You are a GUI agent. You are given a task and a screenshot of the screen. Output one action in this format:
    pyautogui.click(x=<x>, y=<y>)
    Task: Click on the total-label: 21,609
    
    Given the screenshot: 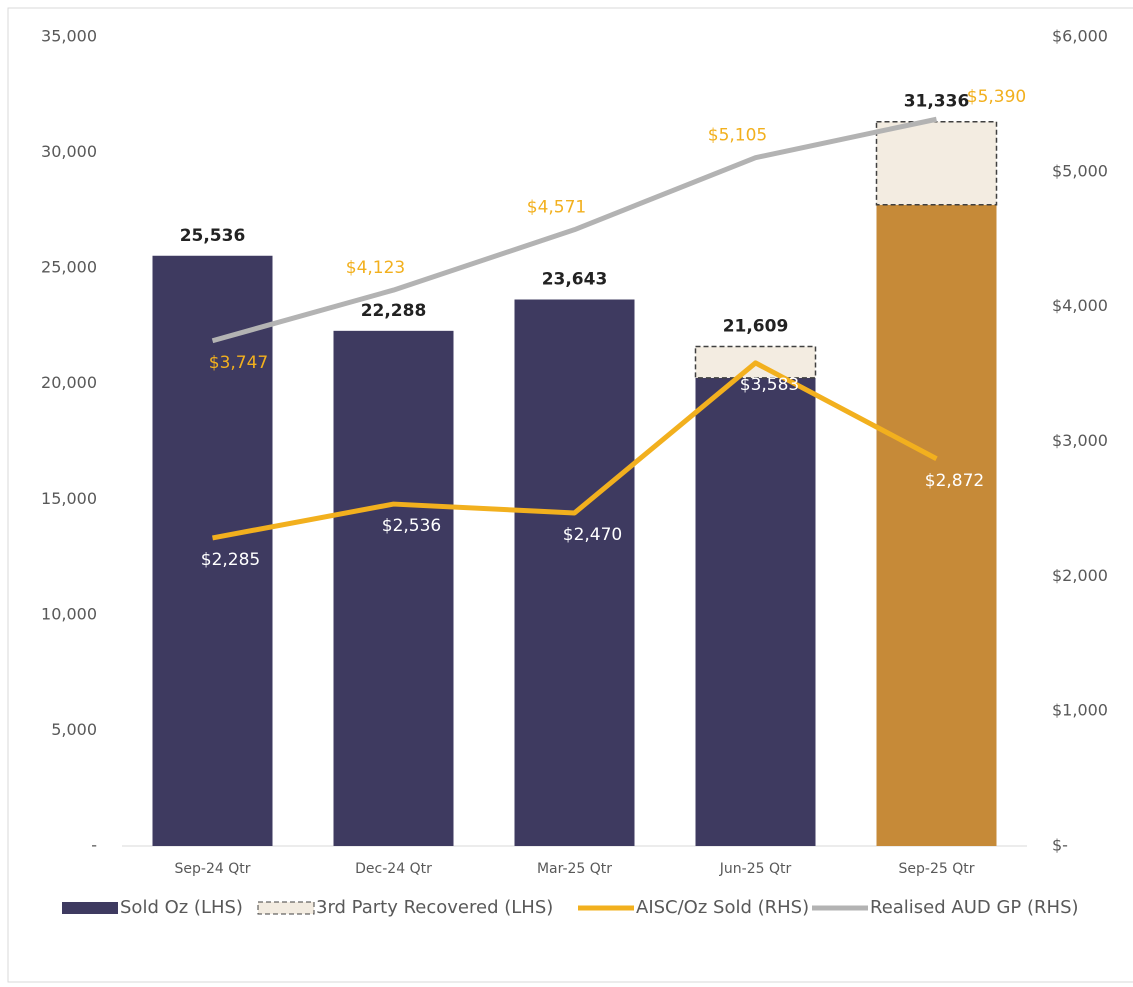 What is the action you would take?
    pyautogui.click(x=756, y=327)
    